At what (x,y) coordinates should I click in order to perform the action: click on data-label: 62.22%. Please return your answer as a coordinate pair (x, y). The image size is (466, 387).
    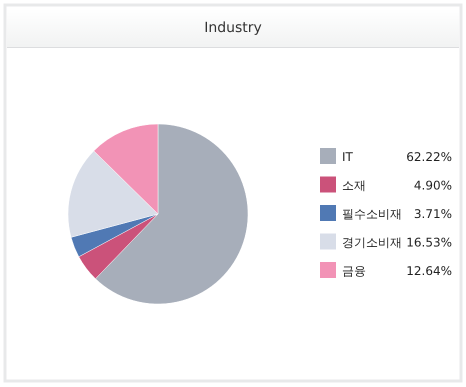
    Looking at the image, I should click on (429, 157).